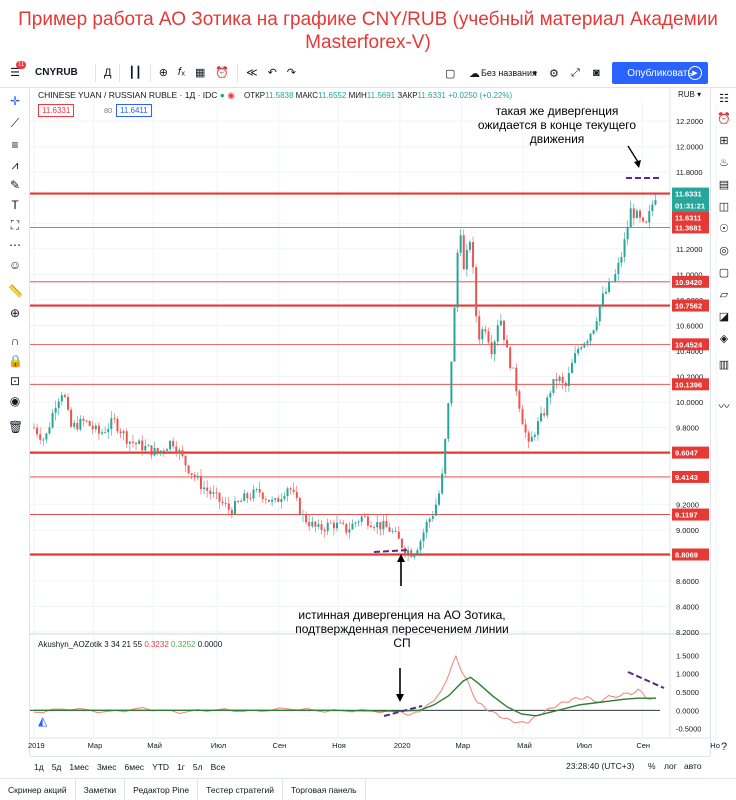 The height and width of the screenshot is (800, 736). I want to click on indicator-value-1: 0.3232, so click(156, 644).